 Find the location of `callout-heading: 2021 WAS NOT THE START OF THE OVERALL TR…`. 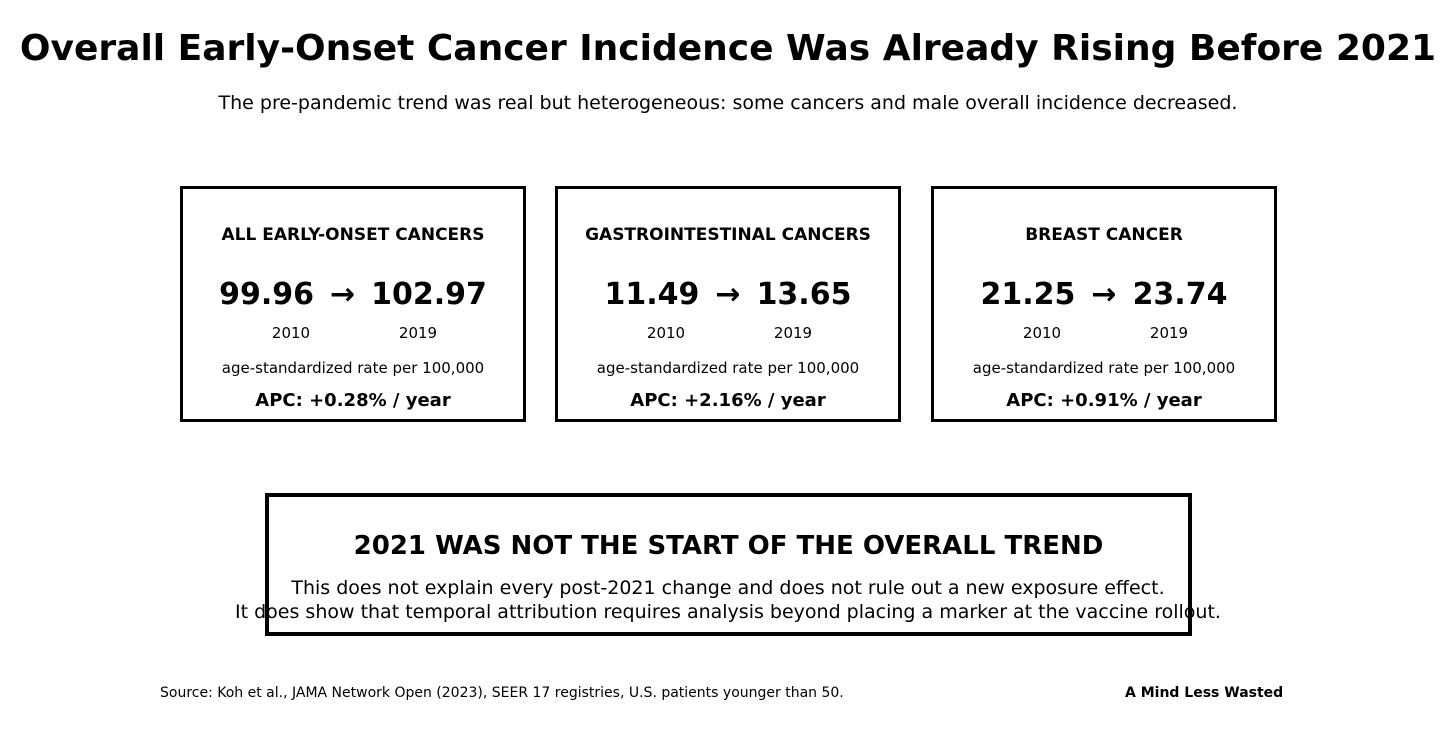

callout-heading: 2021 WAS NOT THE START OF THE OVERALL TR… is located at coordinates (728, 546).